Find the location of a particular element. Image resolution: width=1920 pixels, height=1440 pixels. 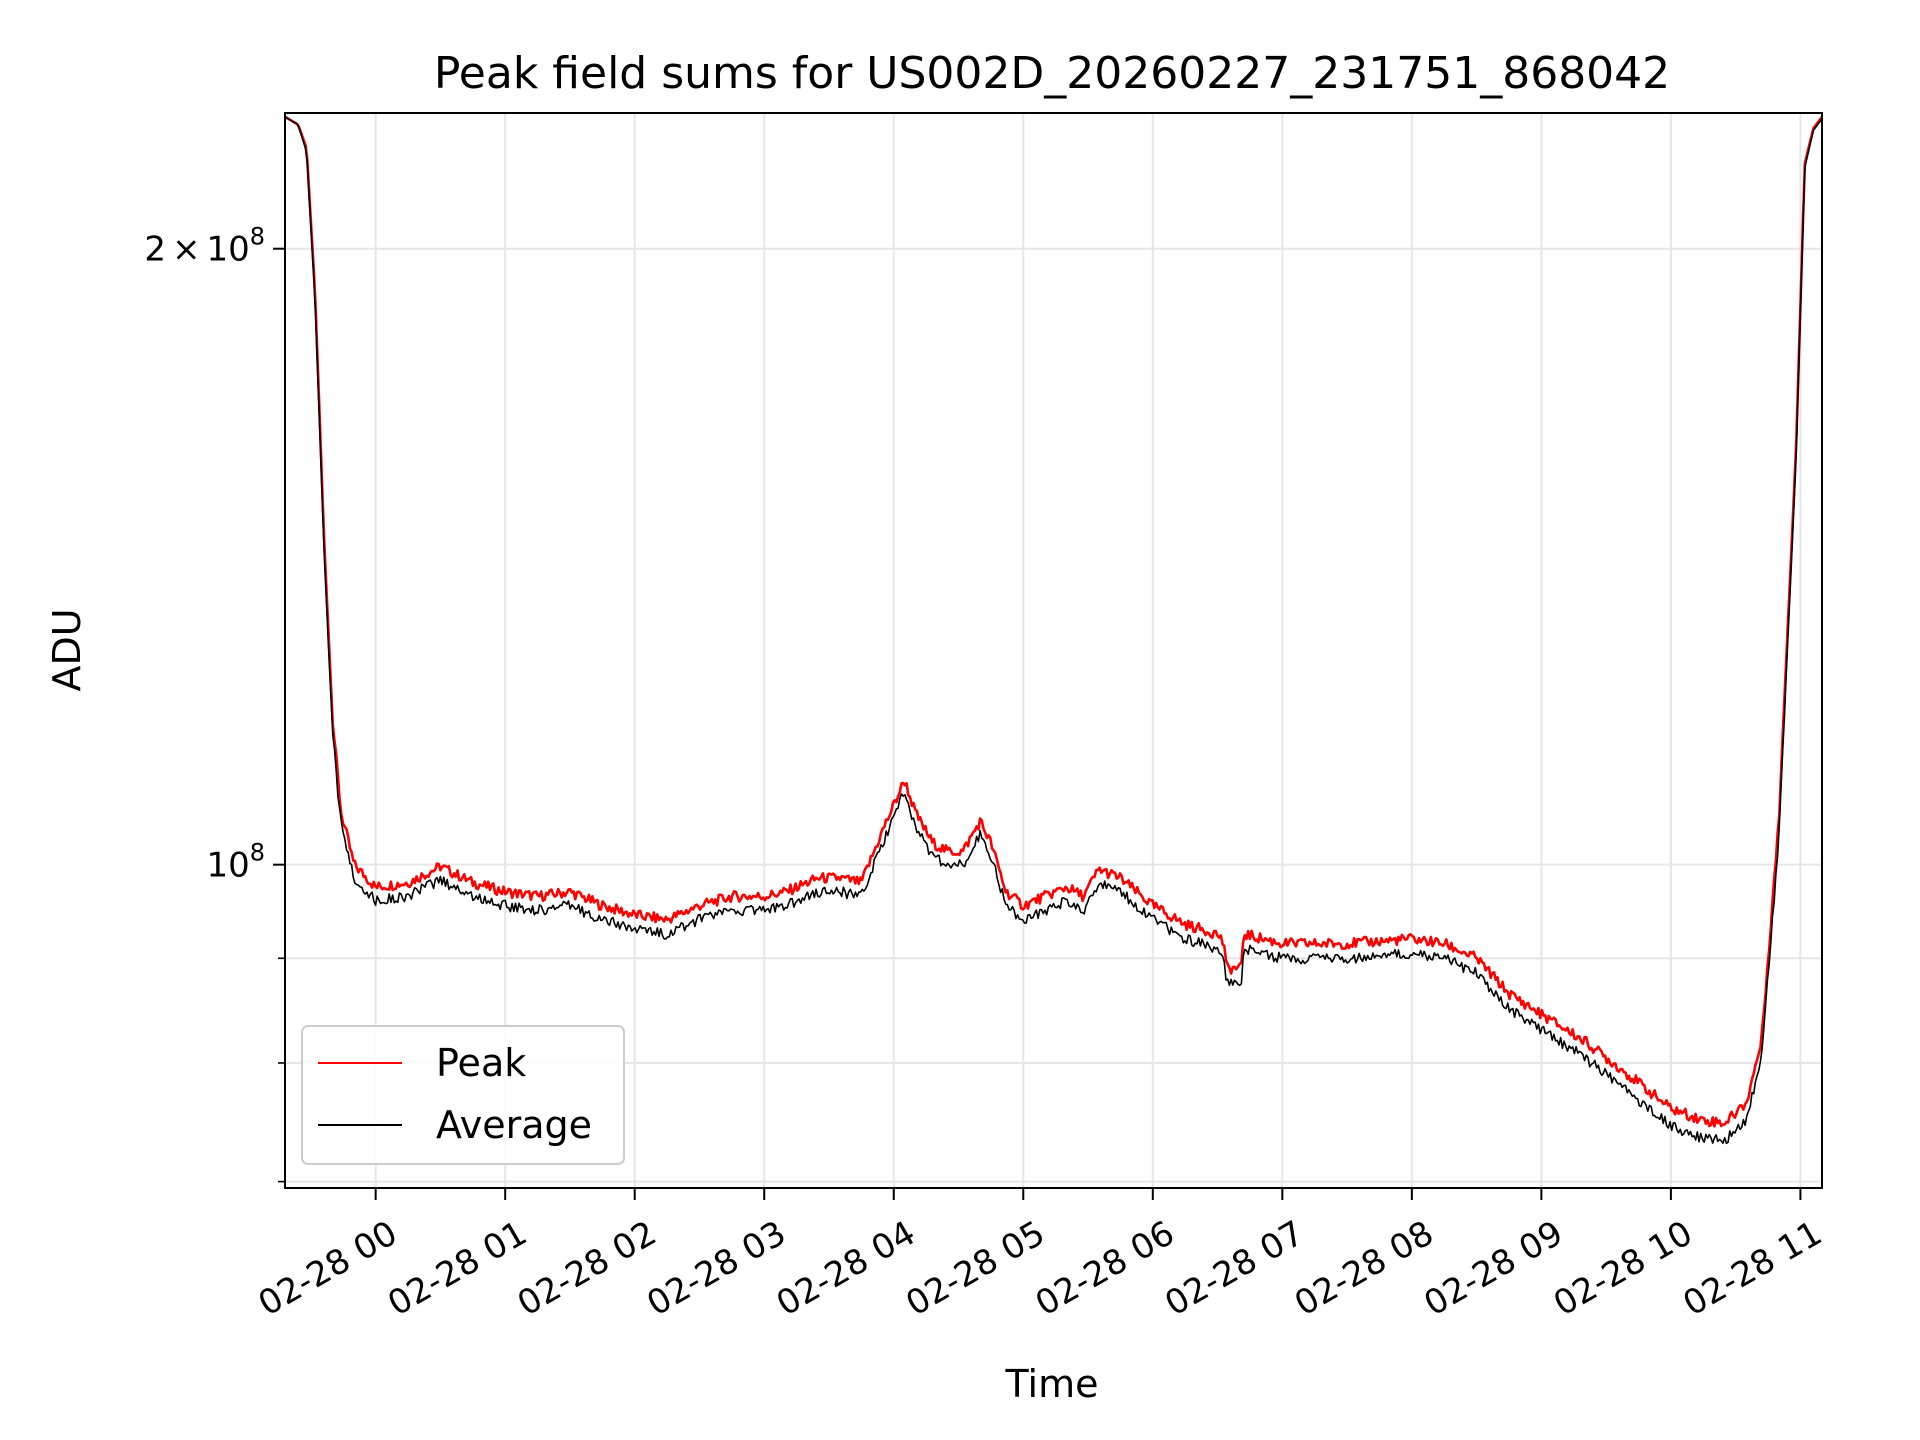

legend-label-average: Average is located at coordinates (514, 1125).